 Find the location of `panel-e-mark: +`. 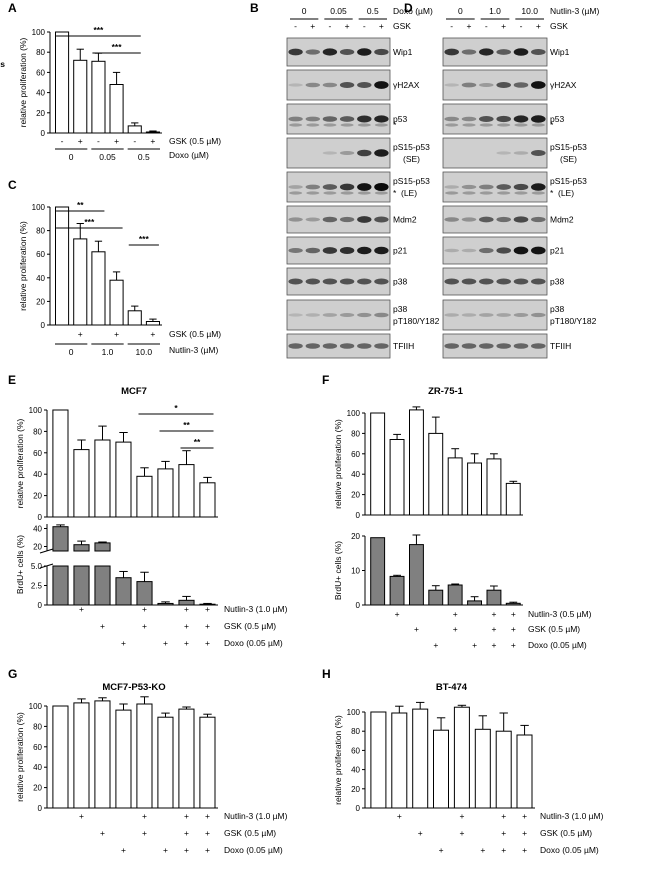

panel-e-mark: + is located at coordinates (207, 626).